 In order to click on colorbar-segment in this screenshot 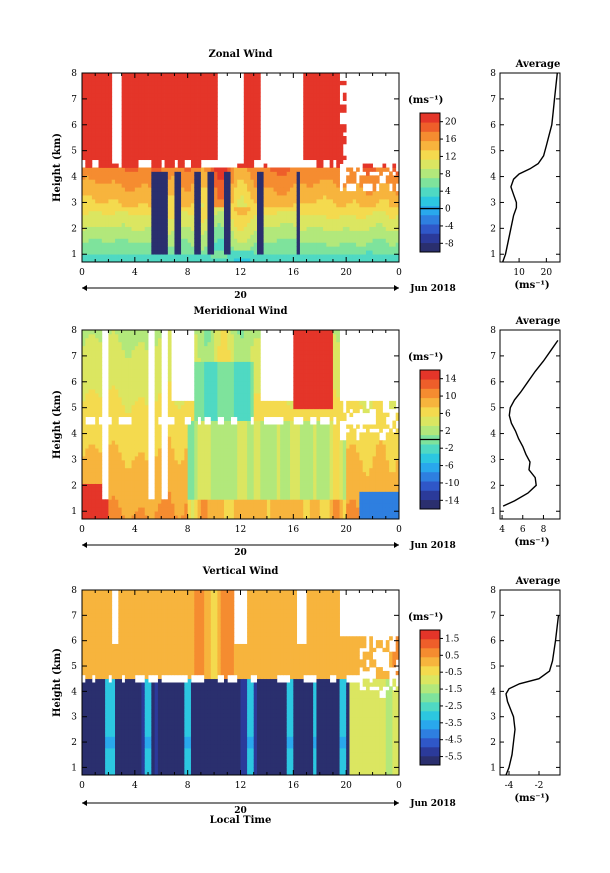, I will do `click(430, 192)`.